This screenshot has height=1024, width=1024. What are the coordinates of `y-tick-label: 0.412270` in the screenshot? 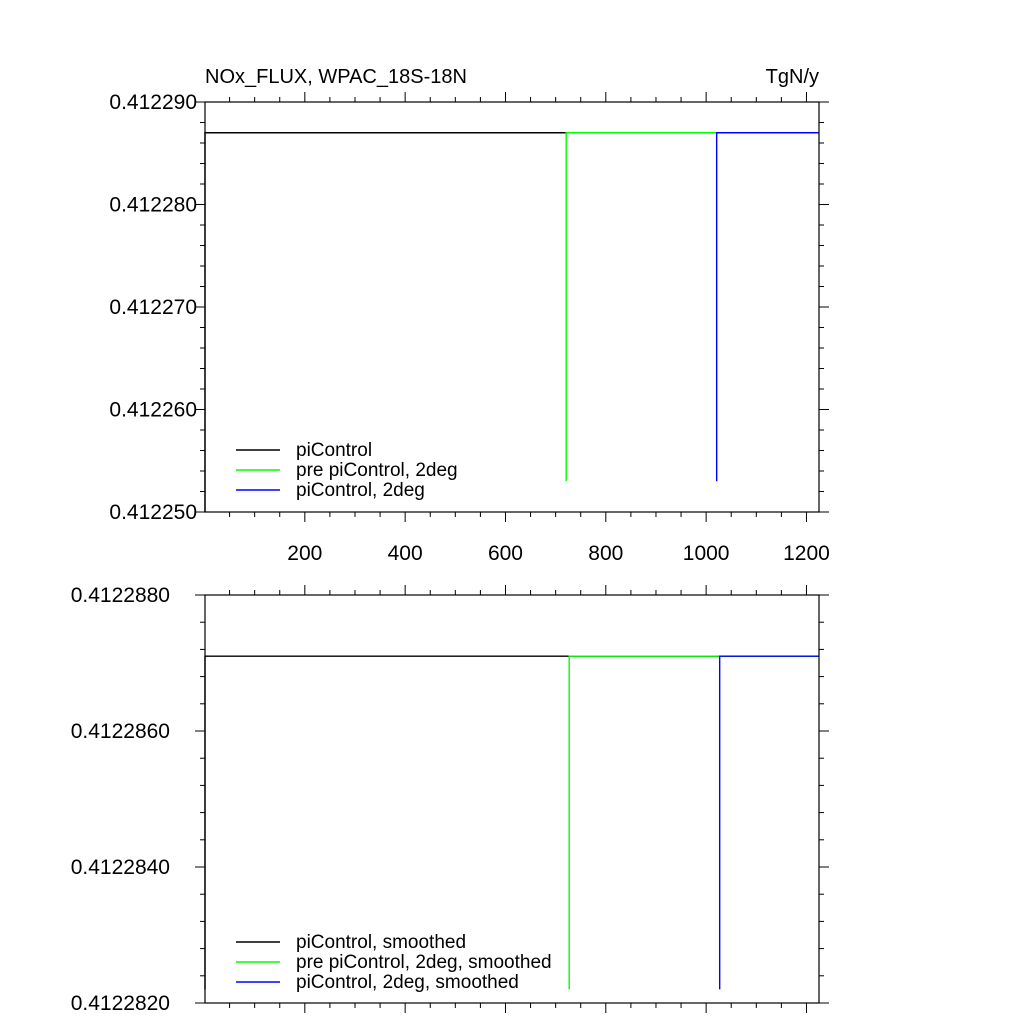 It's located at (153, 307).